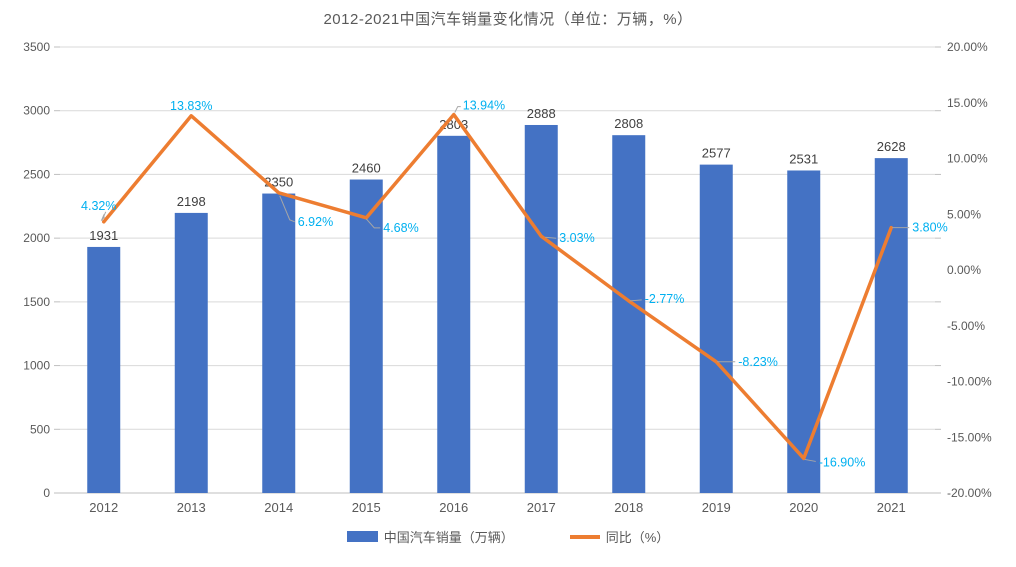 This screenshot has width=1016, height=567. Describe the element at coordinates (400, 228) in the screenshot. I see `yoy-data-label: 4.68%` at that location.